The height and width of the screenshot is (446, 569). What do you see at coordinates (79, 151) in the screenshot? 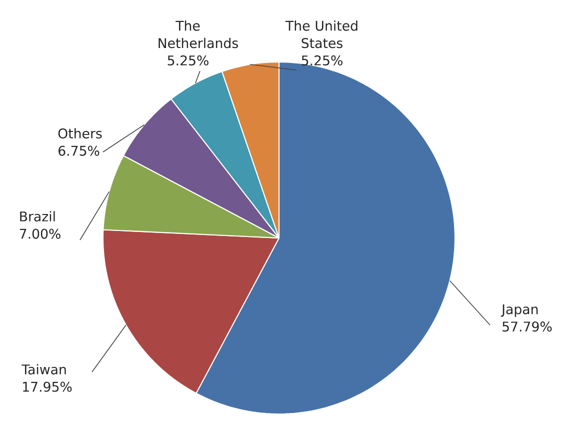
I see `data-label: 6.75%` at bounding box center [79, 151].